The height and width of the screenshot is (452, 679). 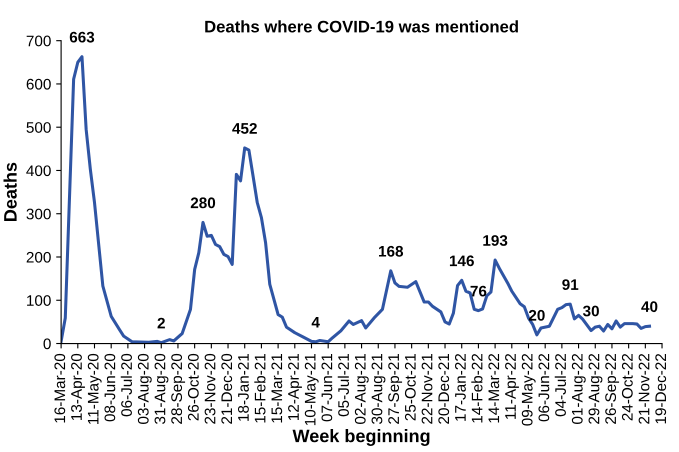 I want to click on x-tick-label: 13-Apr-20, so click(x=78, y=387).